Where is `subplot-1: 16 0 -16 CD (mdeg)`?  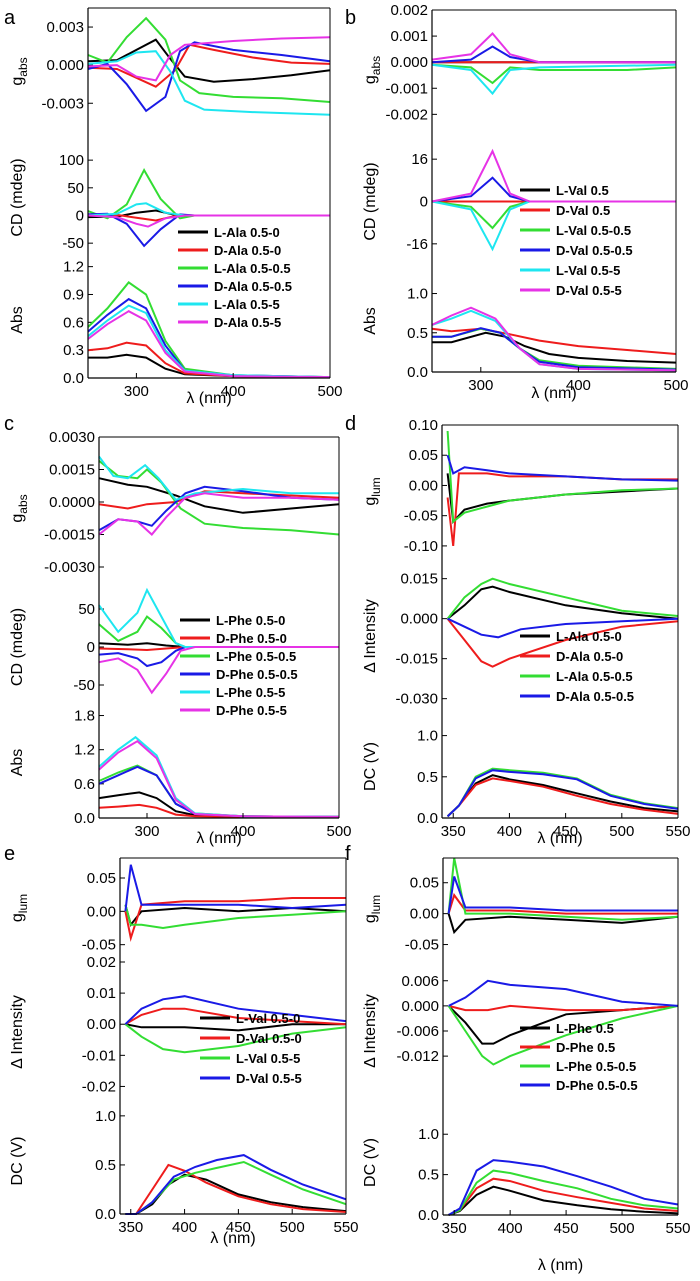 subplot-1: 16 0 -16 CD (mdeg) is located at coordinates (519, 200).